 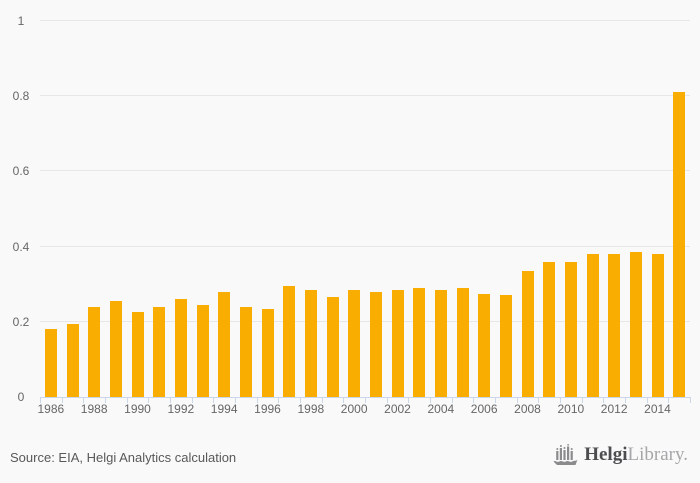 I want to click on gridline-y-0.6, so click(x=365, y=171).